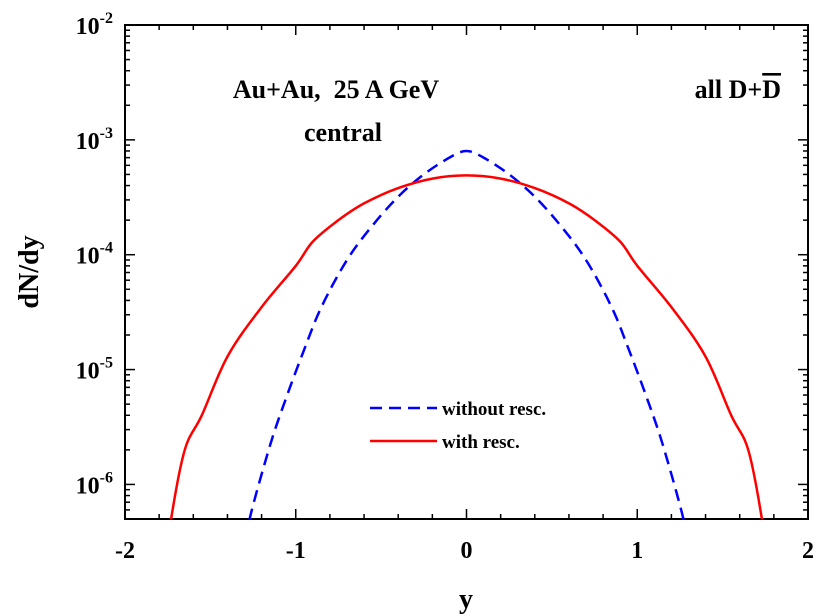  What do you see at coordinates (729, 89) in the screenshot?
I see `annotation-particle-prefix: all D+` at bounding box center [729, 89].